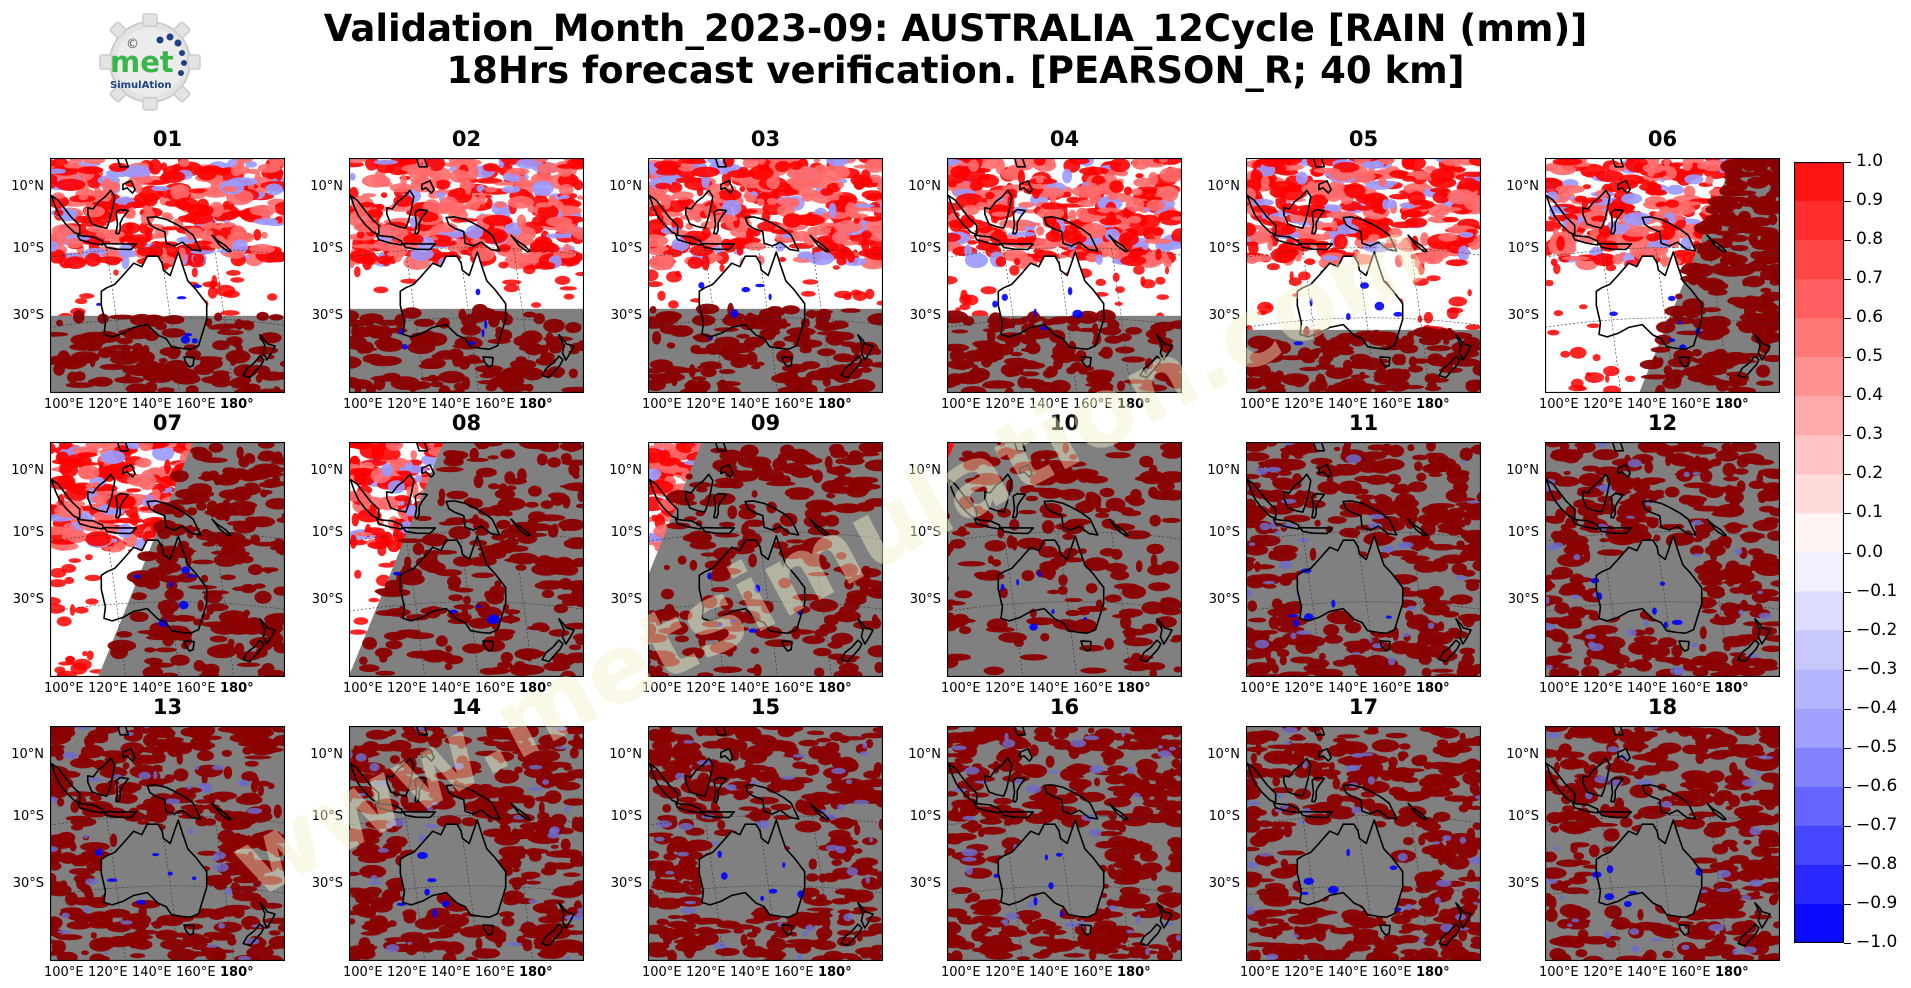  Describe the element at coordinates (765, 139) in the screenshot. I see `panel-title: 03` at that location.